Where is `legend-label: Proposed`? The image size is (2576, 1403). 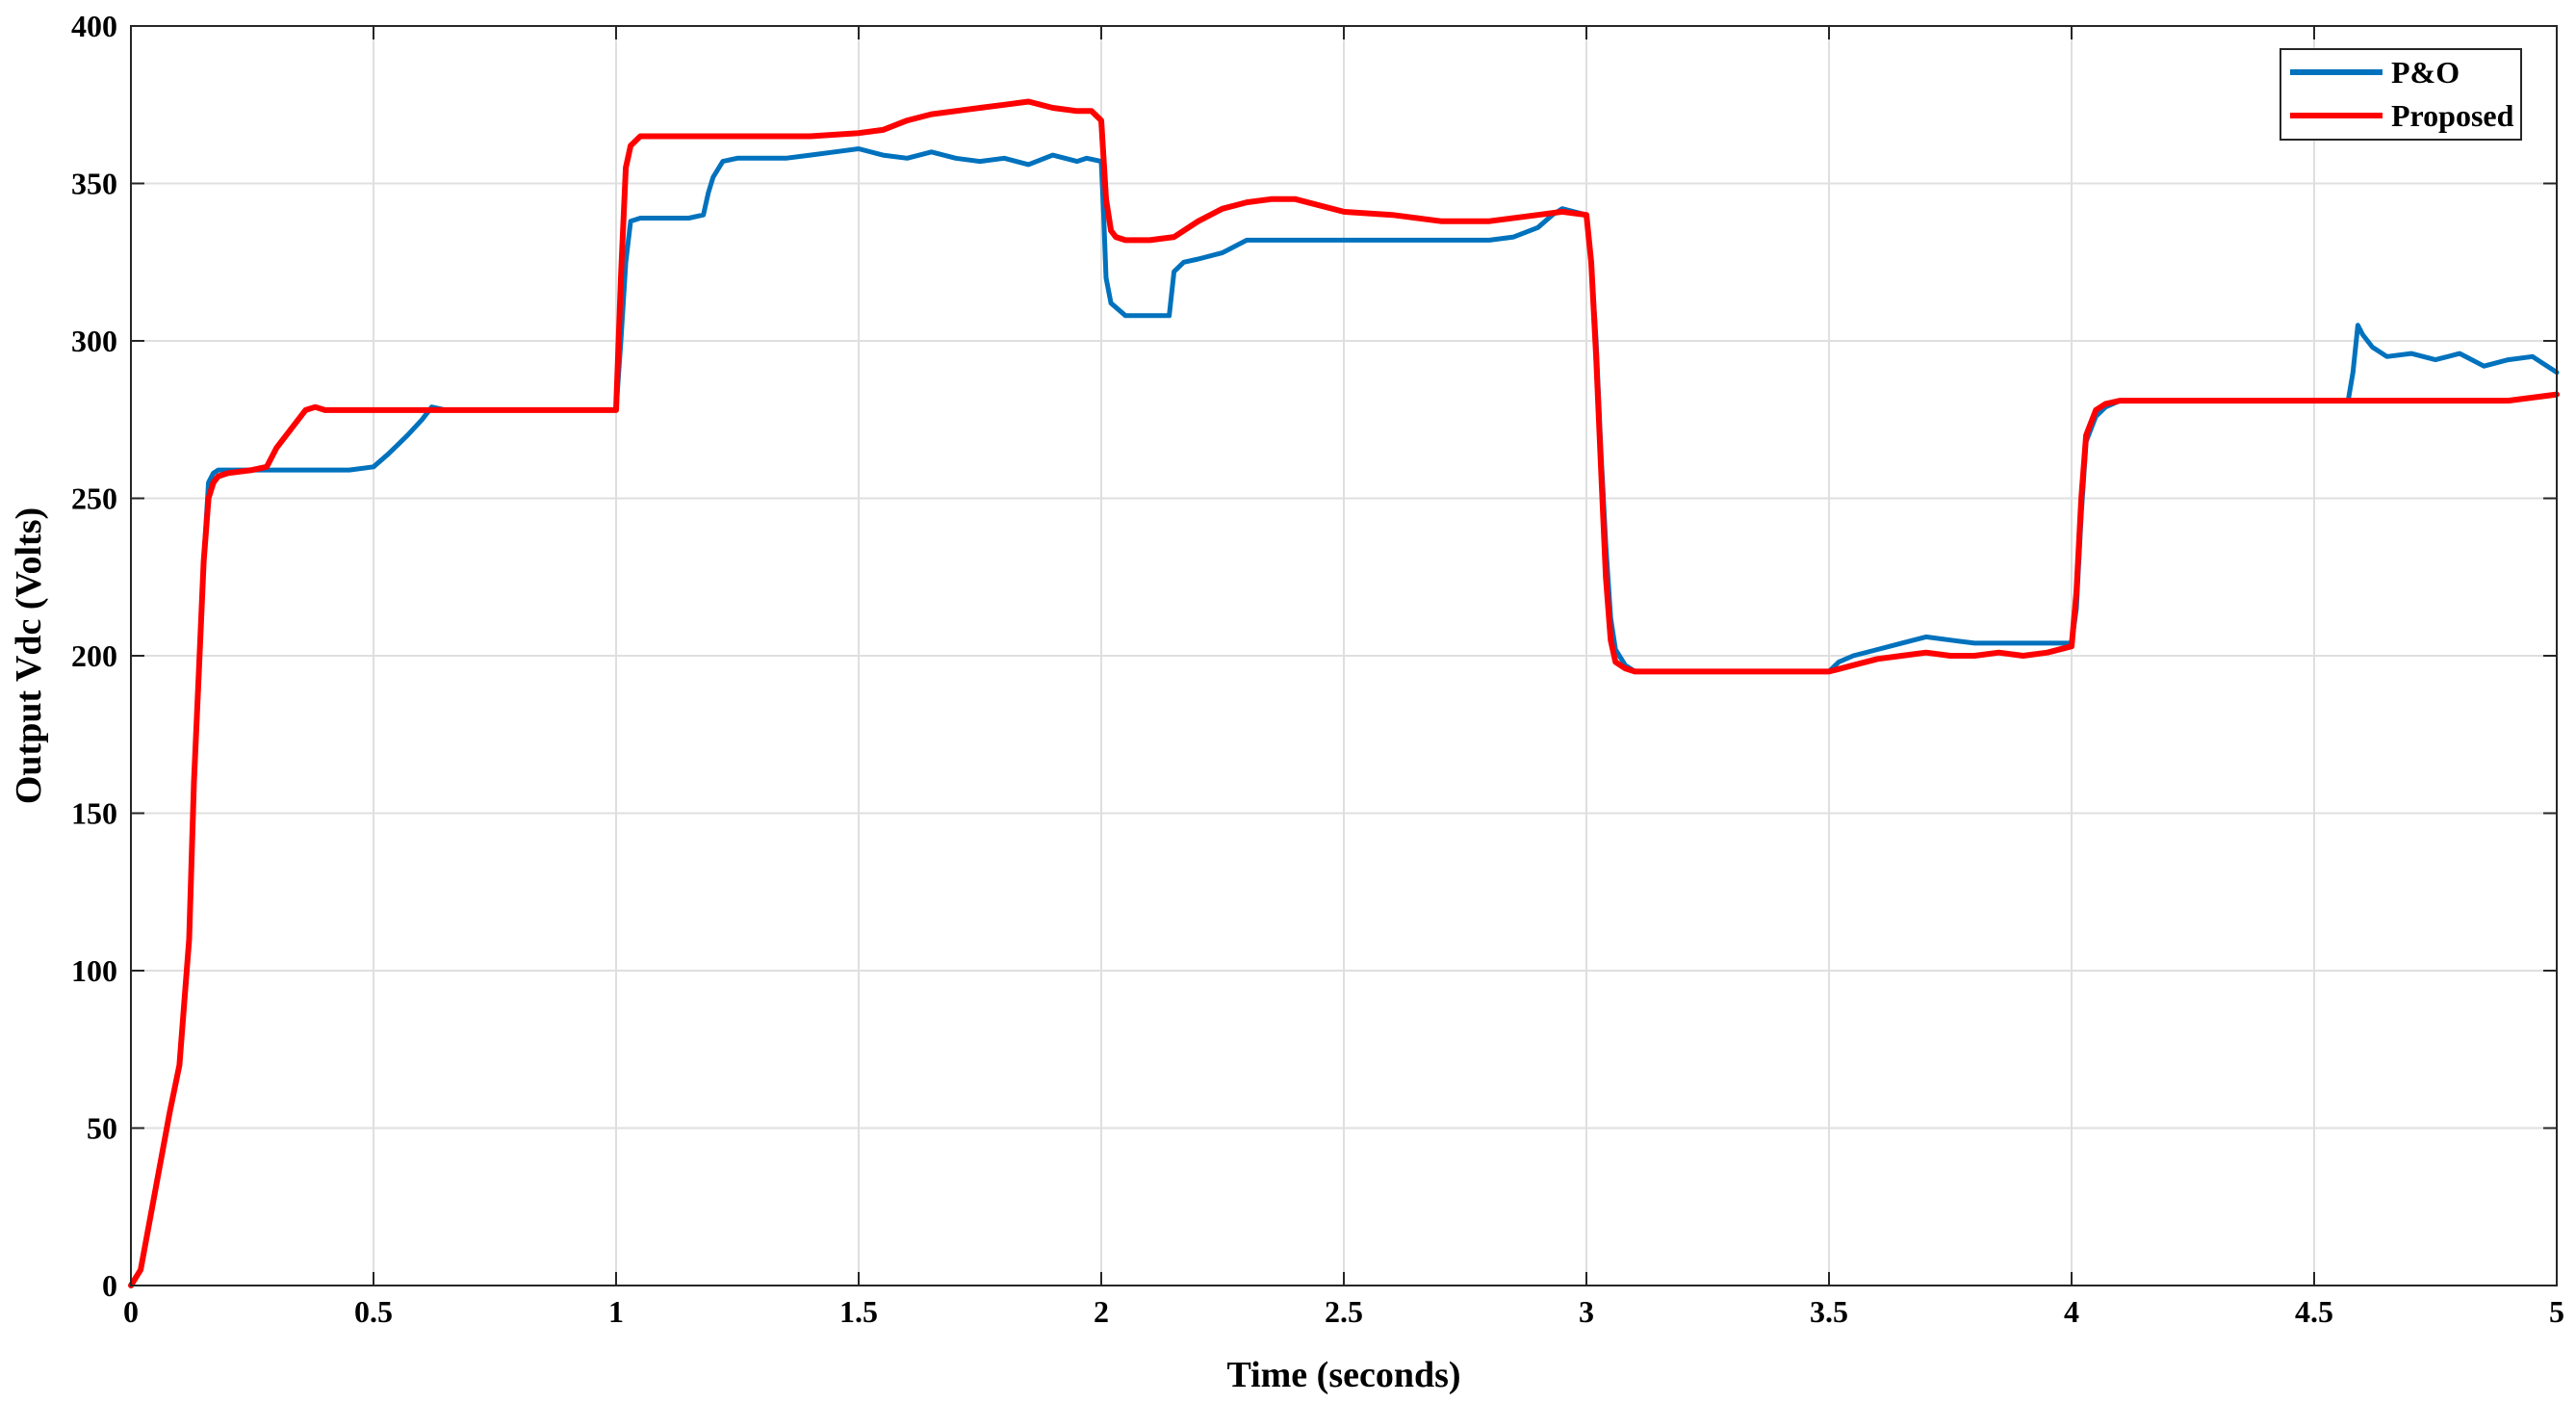 legend-label: Proposed is located at coordinates (2453, 115).